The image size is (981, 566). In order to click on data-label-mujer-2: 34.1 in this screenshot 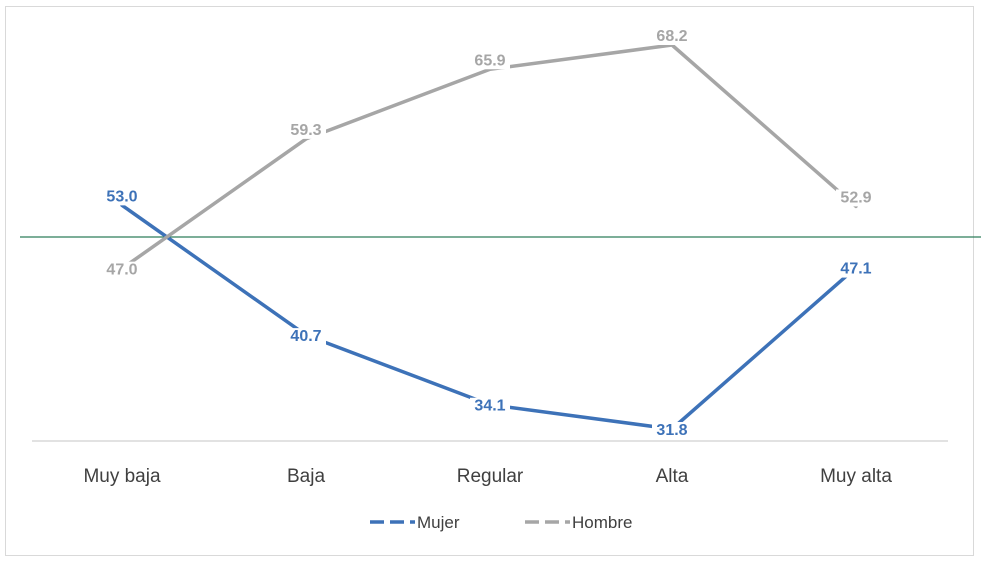, I will do `click(490, 406)`.